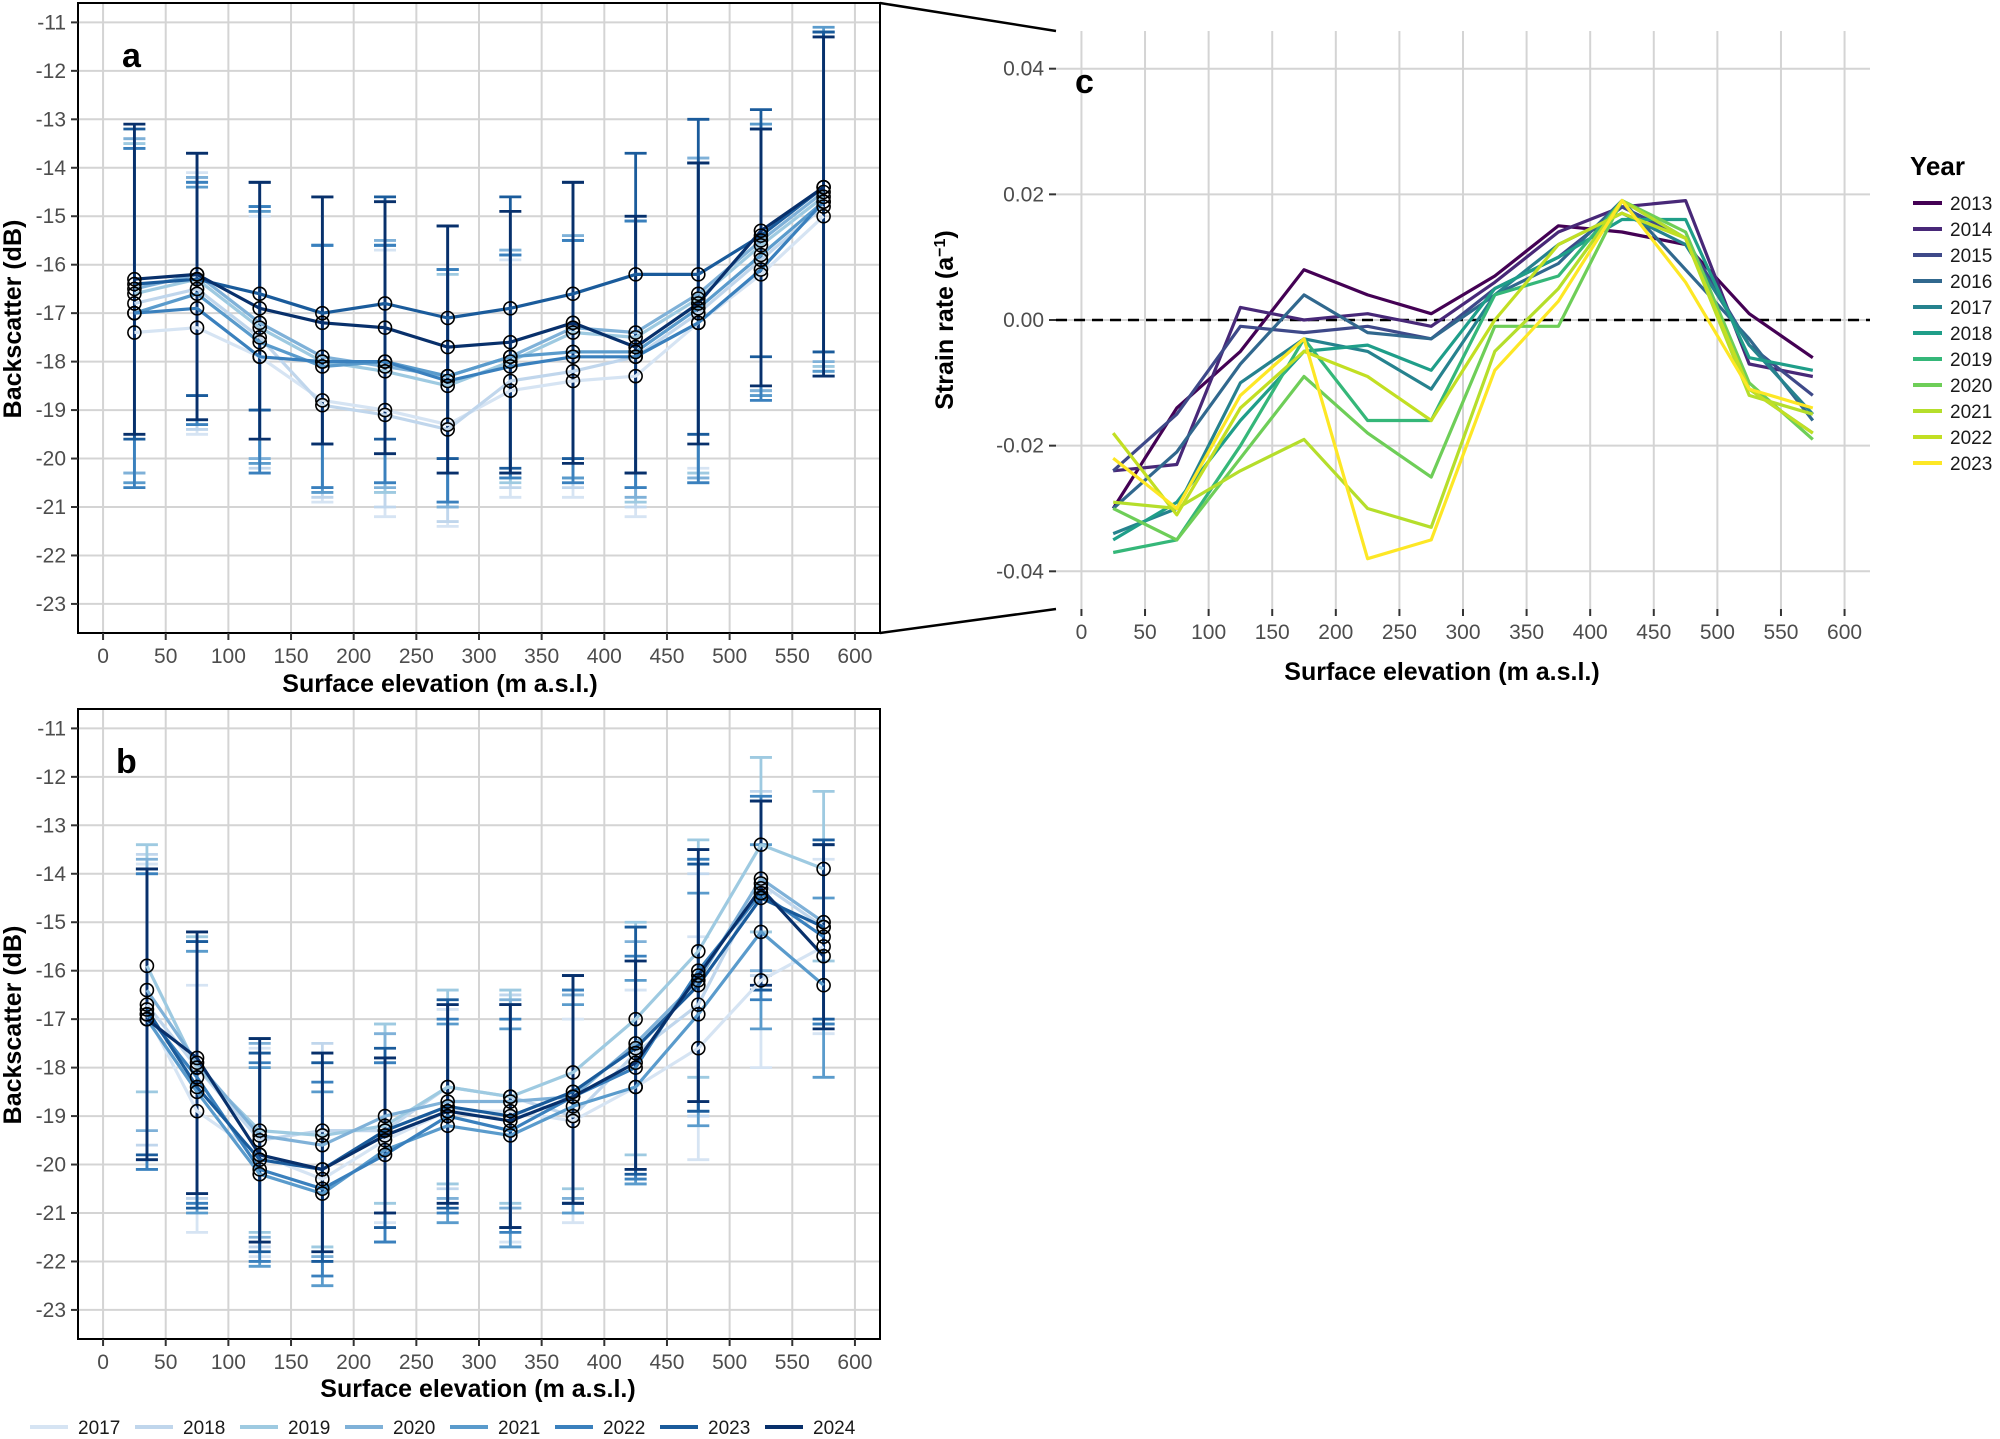 Image resolution: width=2000 pixels, height=1439 pixels. I want to click on panel-a-label: a, so click(132, 56).